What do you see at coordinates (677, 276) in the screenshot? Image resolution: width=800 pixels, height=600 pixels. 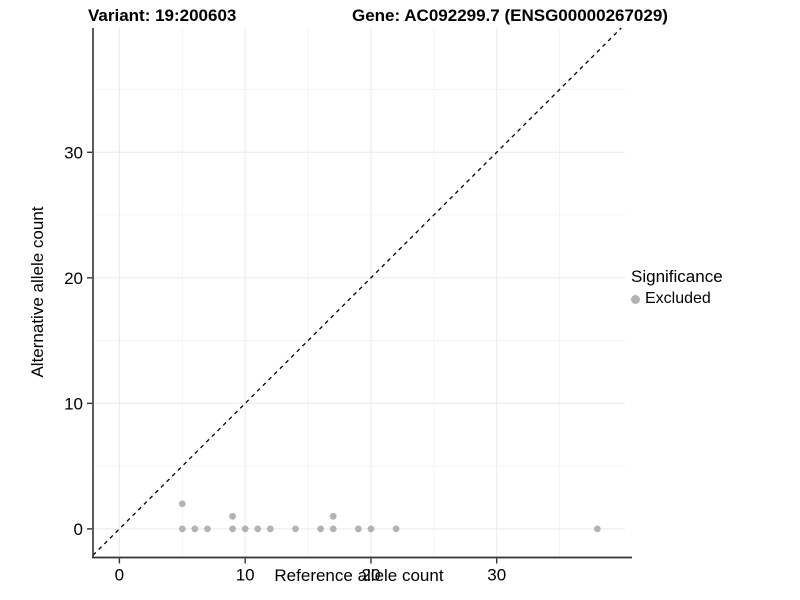 I see `legend-title: Significance` at bounding box center [677, 276].